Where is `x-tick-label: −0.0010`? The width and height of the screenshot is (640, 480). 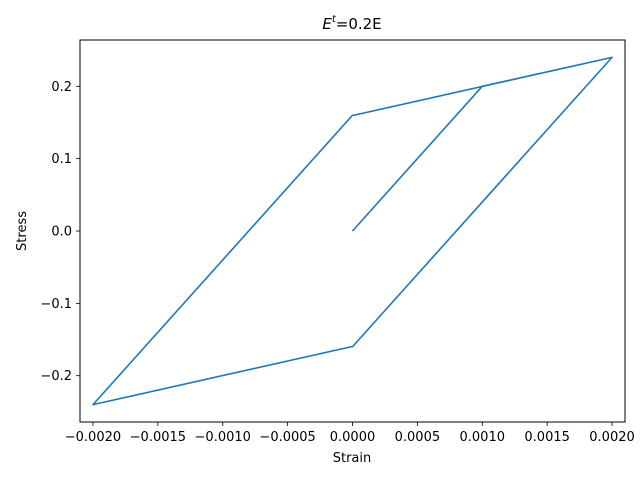
x-tick-label: −0.0010 is located at coordinates (223, 437).